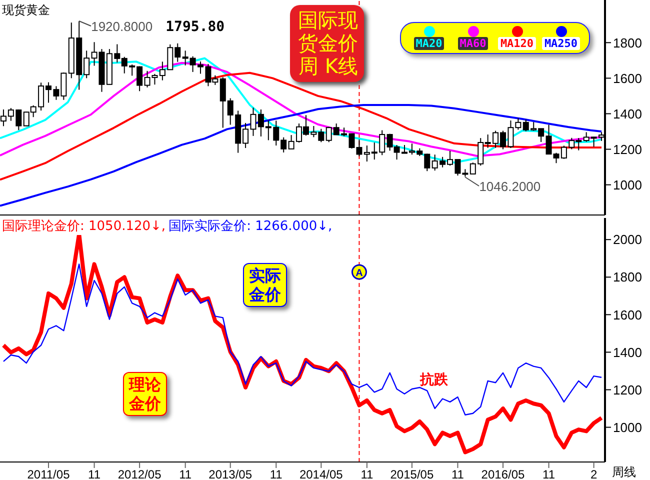 Image resolution: width=650 pixels, height=480 pixels. Describe the element at coordinates (473, 43) in the screenshot. I see `legend-label: MA60` at that location.